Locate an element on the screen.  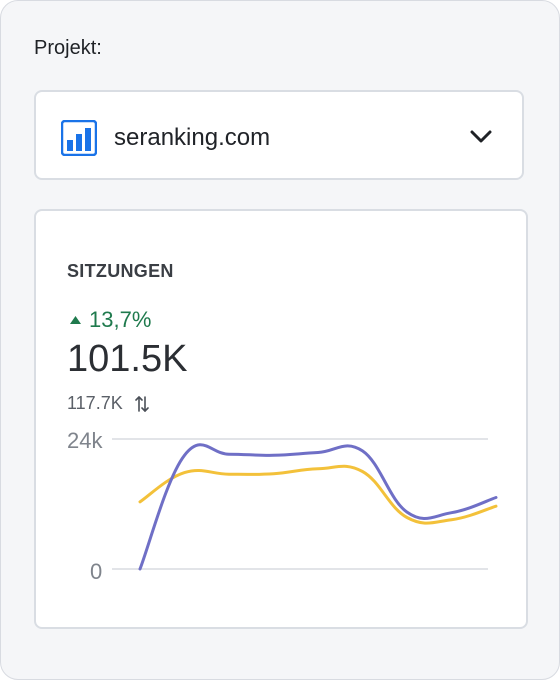
triangle-up-icon is located at coordinates (75, 320).